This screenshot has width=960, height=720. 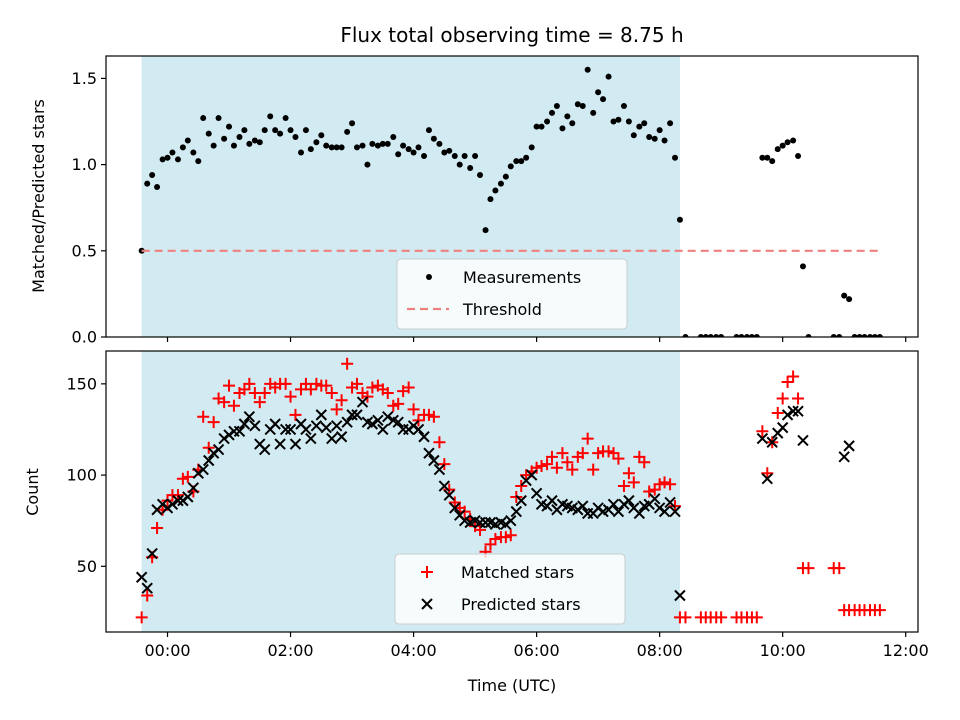 What do you see at coordinates (429, 277) in the screenshot?
I see `legend-marker-measurements` at bounding box center [429, 277].